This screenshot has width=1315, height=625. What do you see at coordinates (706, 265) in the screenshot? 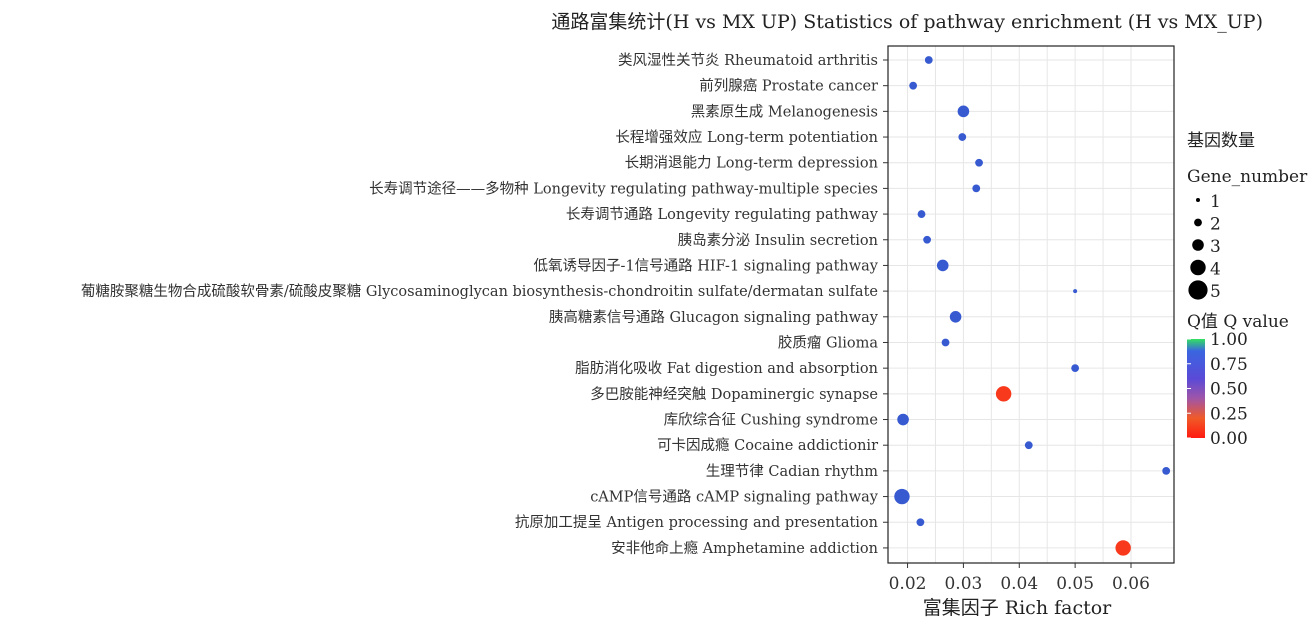
I see `y-tick-label: 低氧诱导因子-1信号通路 HIF-1 signaling pathway` at bounding box center [706, 265].